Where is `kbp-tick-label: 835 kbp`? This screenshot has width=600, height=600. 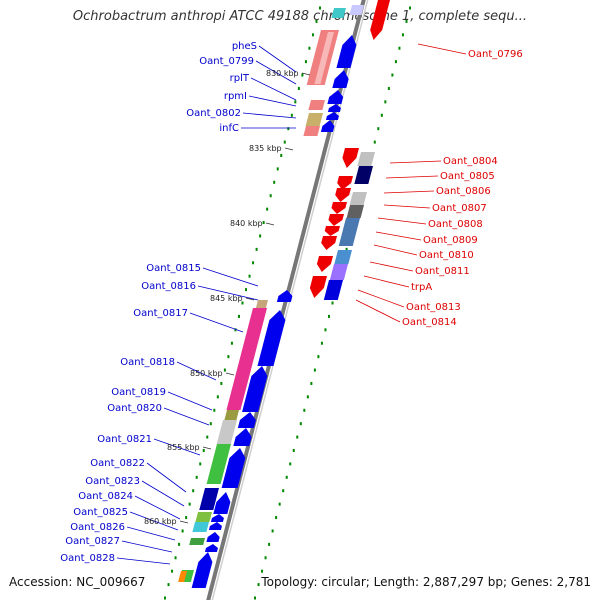
kbp-tick-label: 835 kbp is located at coordinates (265, 148).